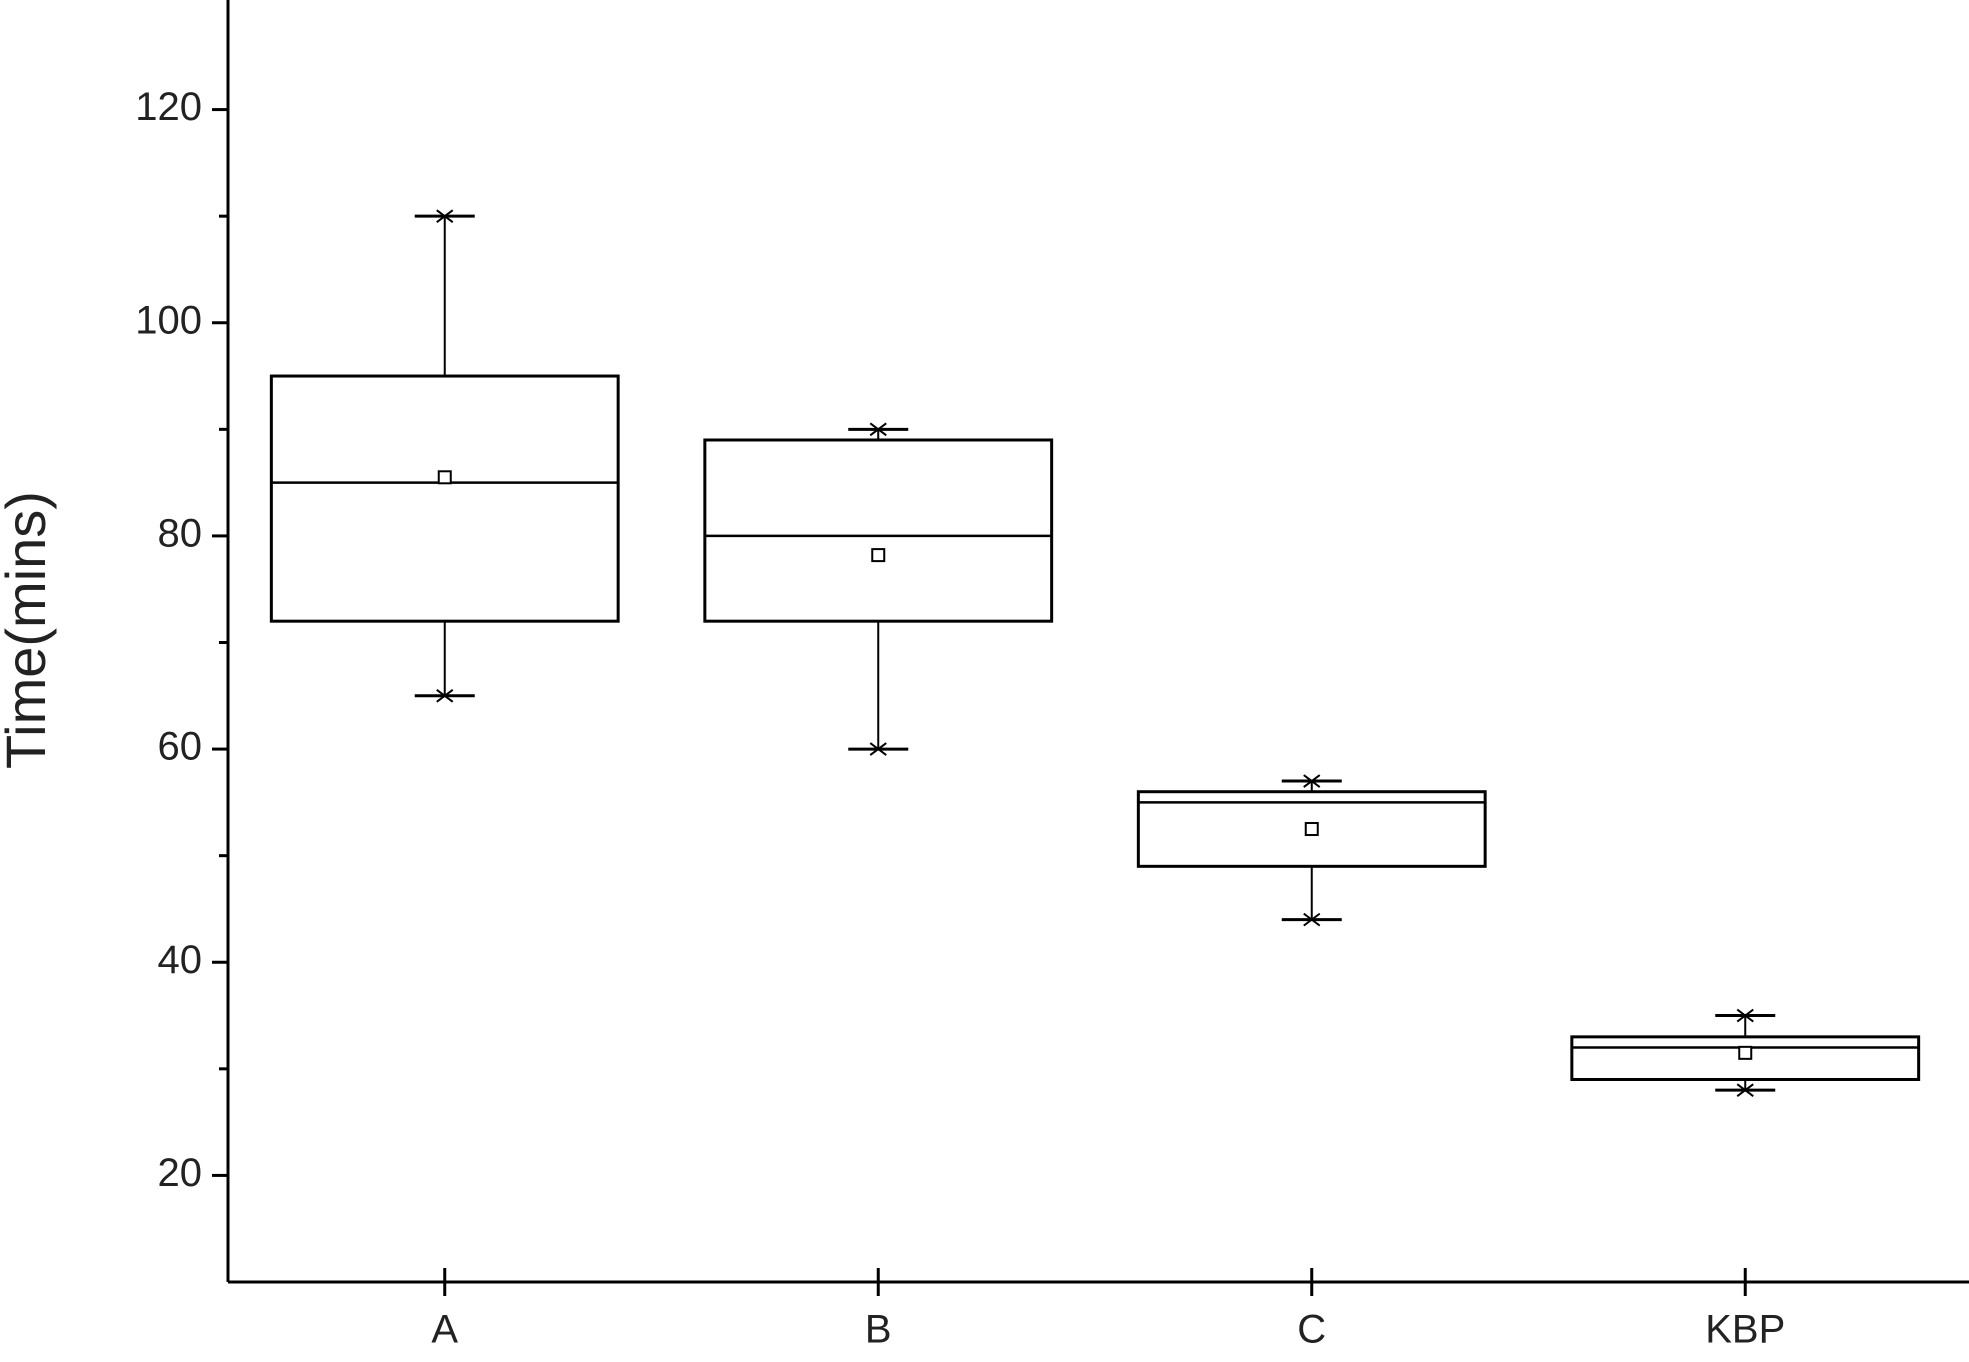 This screenshot has height=1362, width=1969. Describe the element at coordinates (1311, 1330) in the screenshot. I see `x-tick-label: C` at that location.